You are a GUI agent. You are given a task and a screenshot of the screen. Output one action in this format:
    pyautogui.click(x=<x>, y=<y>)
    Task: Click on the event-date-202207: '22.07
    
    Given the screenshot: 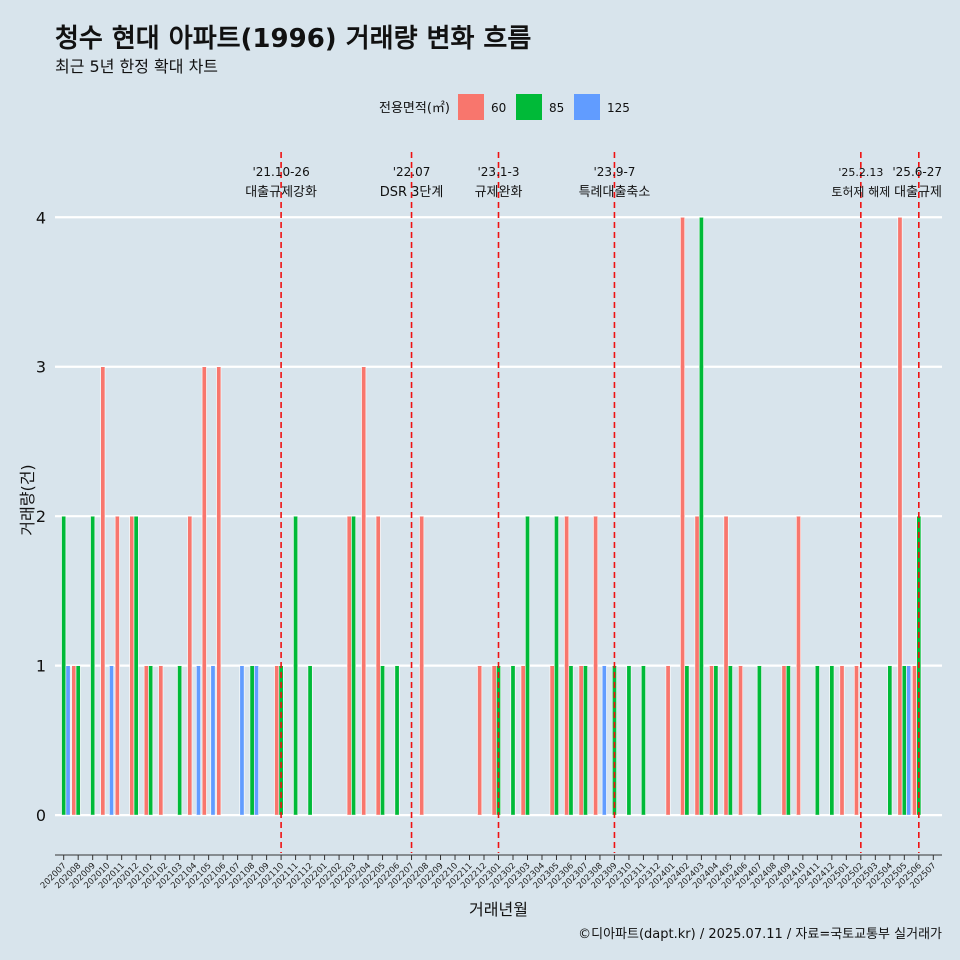 What is the action you would take?
    pyautogui.click(x=412, y=172)
    